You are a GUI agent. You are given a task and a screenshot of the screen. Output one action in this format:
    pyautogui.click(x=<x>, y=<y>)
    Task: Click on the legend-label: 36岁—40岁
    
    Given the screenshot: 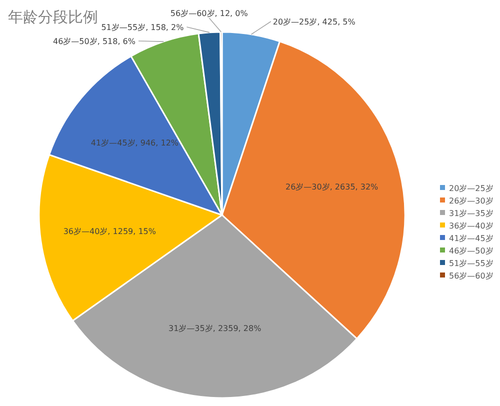 What is the action you would take?
    pyautogui.click(x=471, y=226)
    